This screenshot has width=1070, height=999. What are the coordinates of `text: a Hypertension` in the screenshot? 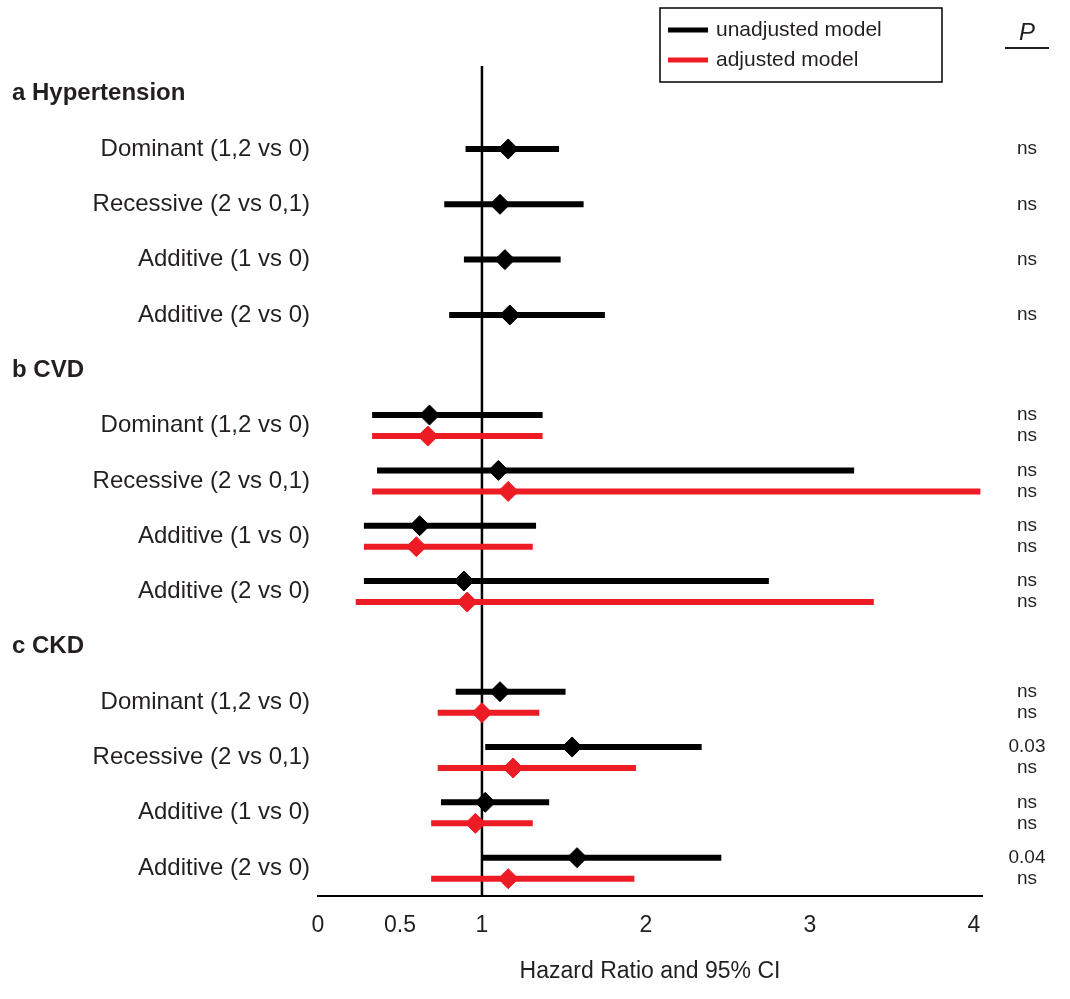 It's located at (99, 92).